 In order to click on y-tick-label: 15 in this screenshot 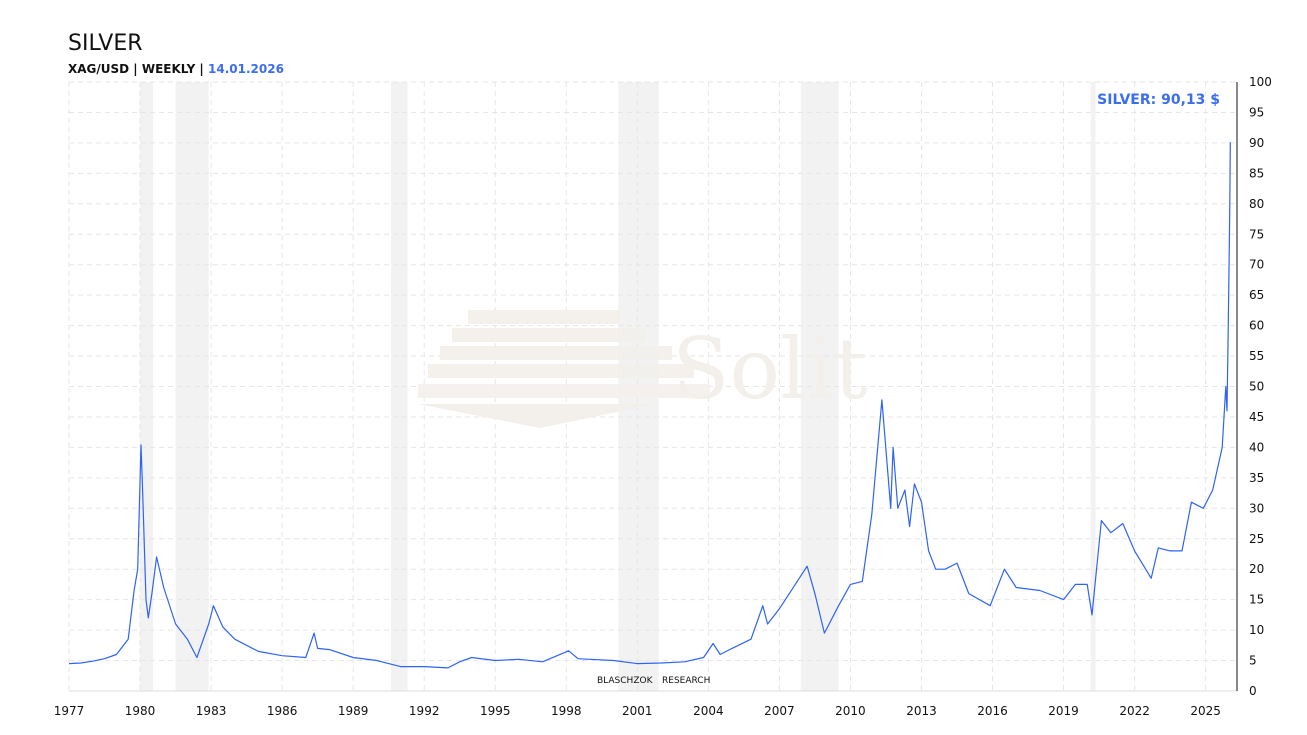, I will do `click(1256, 600)`.